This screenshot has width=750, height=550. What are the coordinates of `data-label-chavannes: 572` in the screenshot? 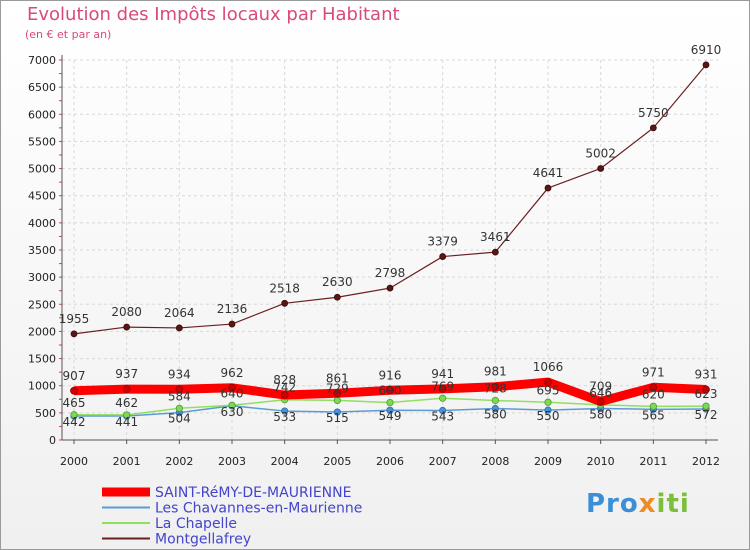 It's located at (706, 415).